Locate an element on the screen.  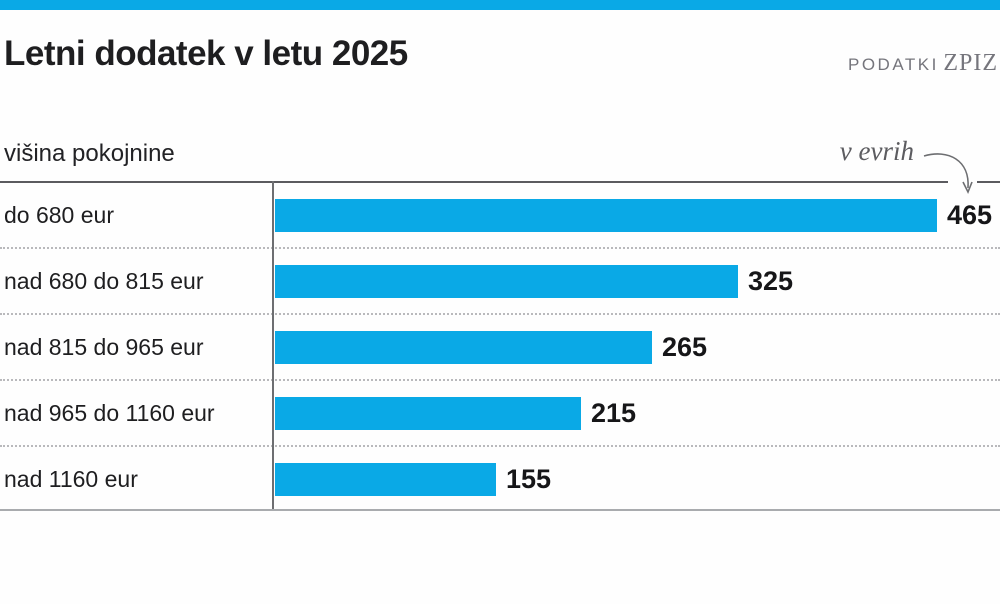
data-source-credit: PODATKI ZPIZ is located at coordinates (923, 63).